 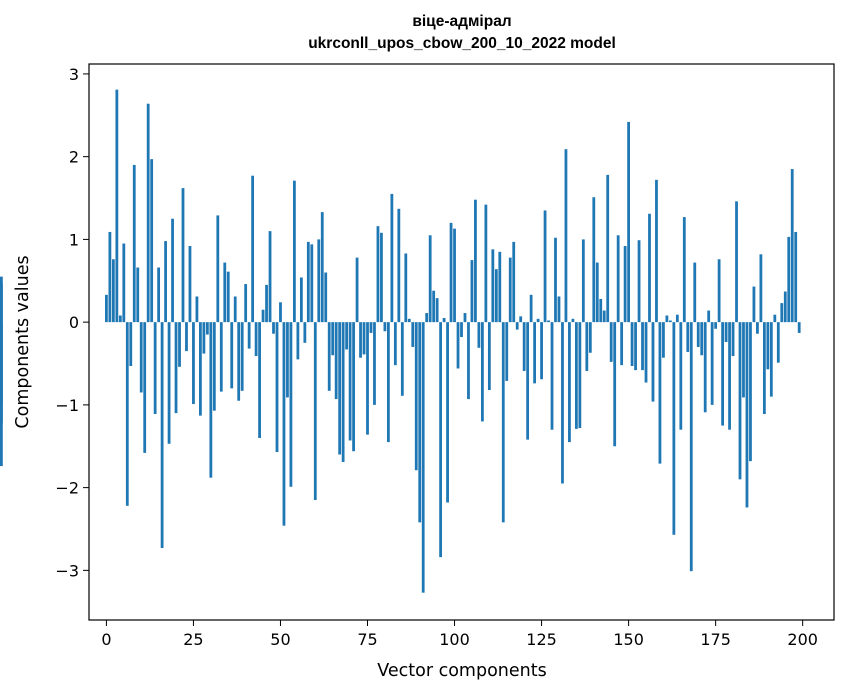 I want to click on x-tick-label: 25, so click(x=193, y=639).